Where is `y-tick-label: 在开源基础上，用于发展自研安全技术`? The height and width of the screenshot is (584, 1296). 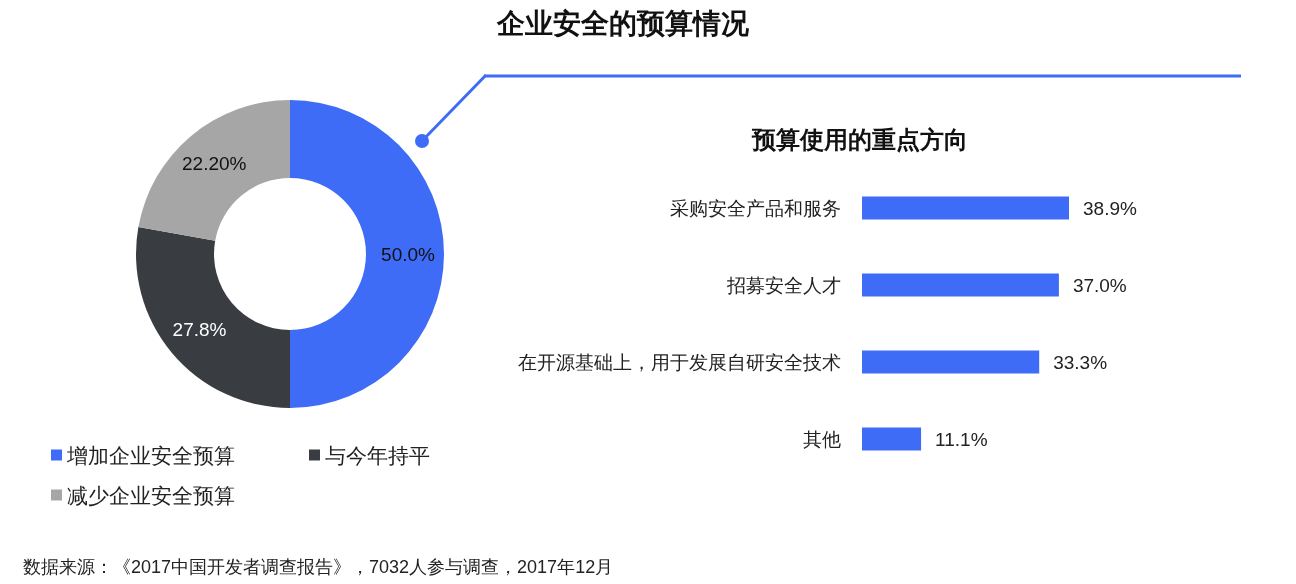
y-tick-label: 在开源基础上，用于发展自研安全技术 is located at coordinates (679, 362).